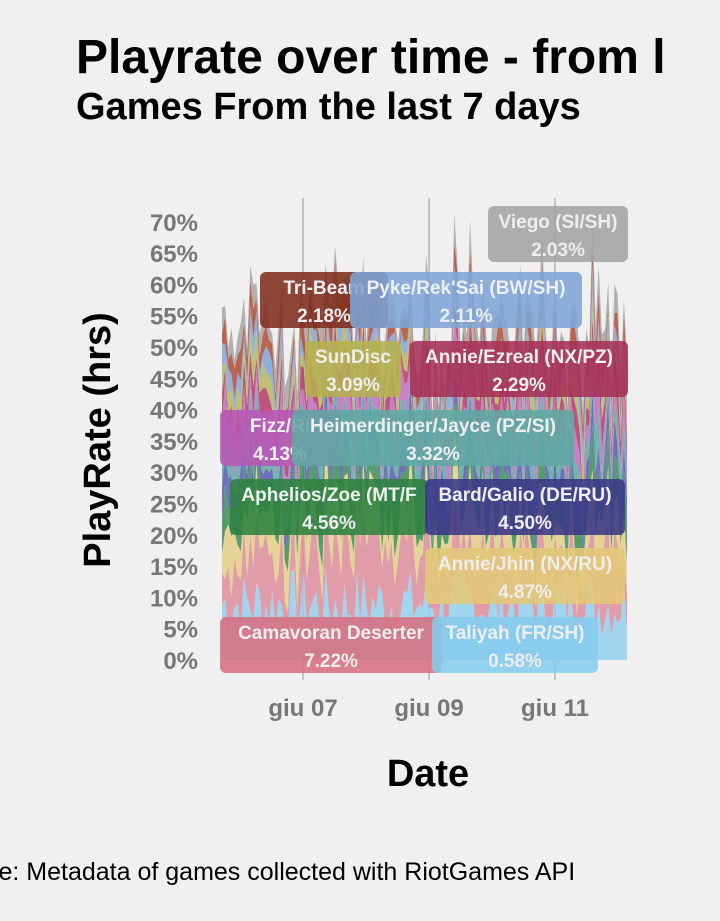 The height and width of the screenshot is (921, 720). What do you see at coordinates (424, 561) in the screenshot?
I see `area-series` at bounding box center [424, 561].